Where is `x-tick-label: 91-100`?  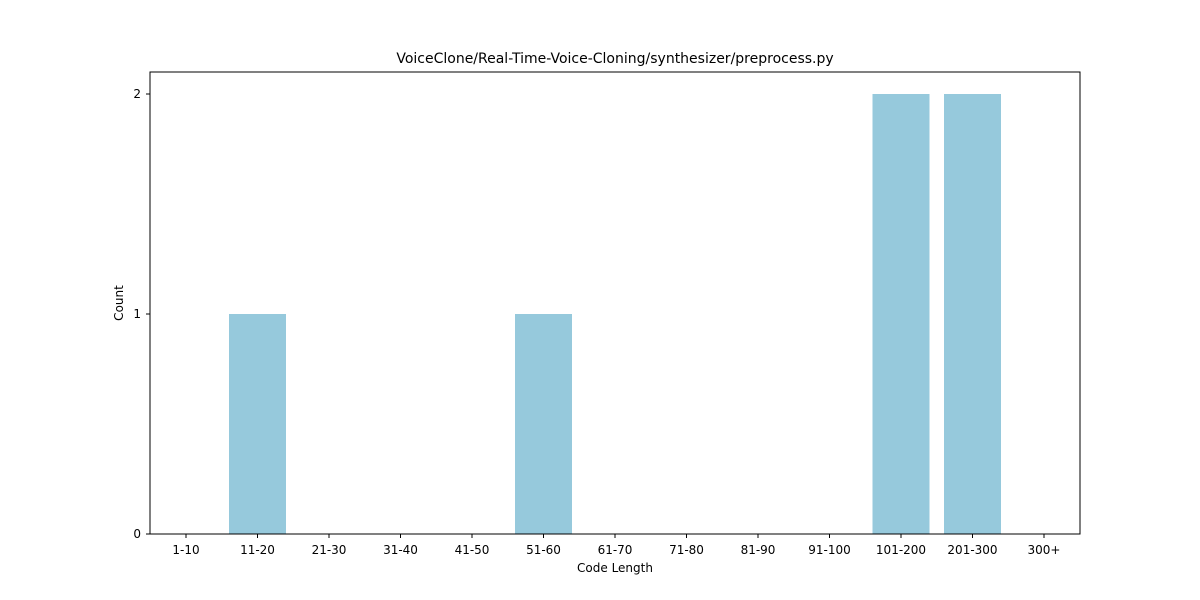
x-tick-label: 91-100 is located at coordinates (829, 550).